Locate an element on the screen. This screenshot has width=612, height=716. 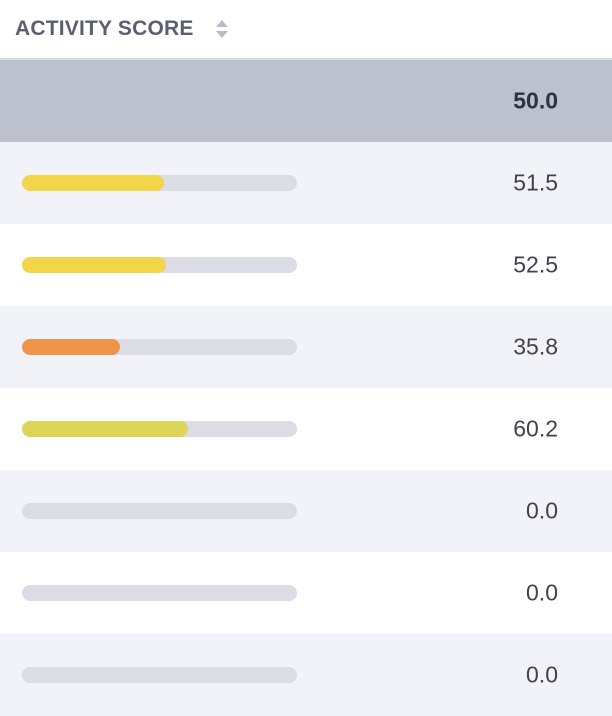
table-row: 52.5 is located at coordinates (306, 265).